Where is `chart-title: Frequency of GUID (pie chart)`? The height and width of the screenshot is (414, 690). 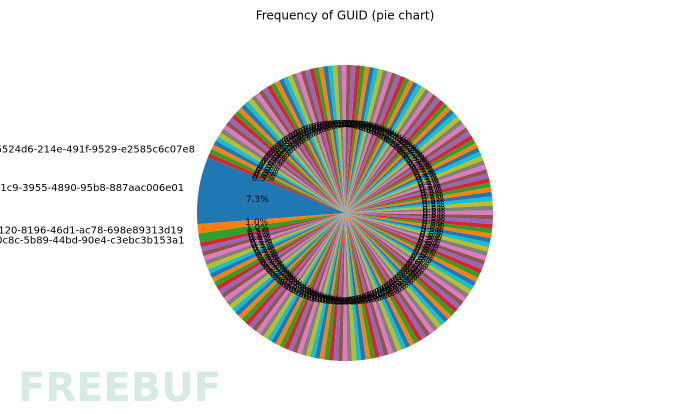 chart-title: Frequency of GUID (pie chart) is located at coordinates (345, 16).